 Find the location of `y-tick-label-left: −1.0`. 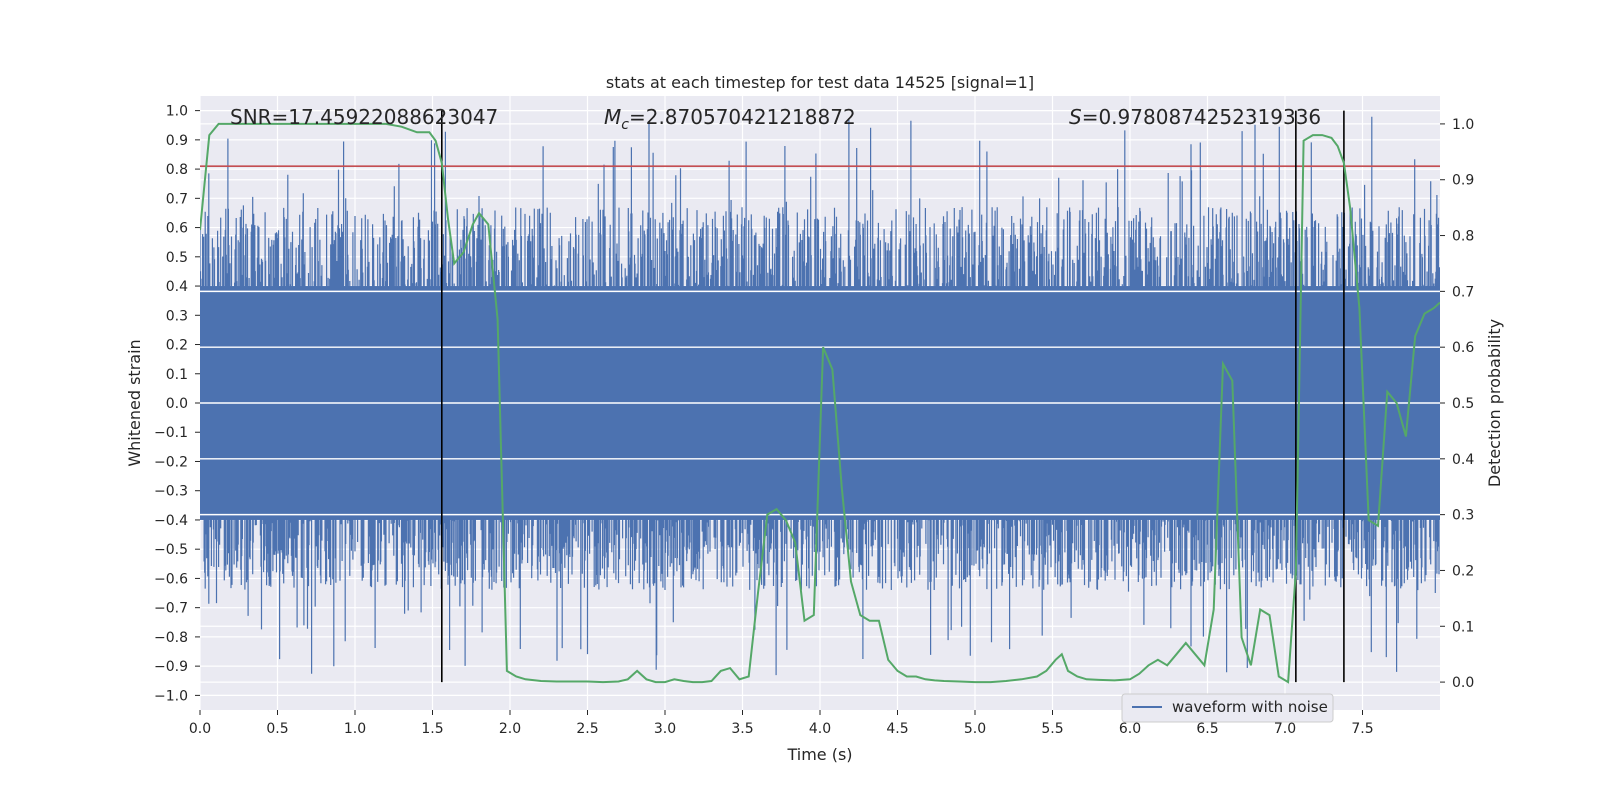

y-tick-label-left: −1.0 is located at coordinates (171, 696).